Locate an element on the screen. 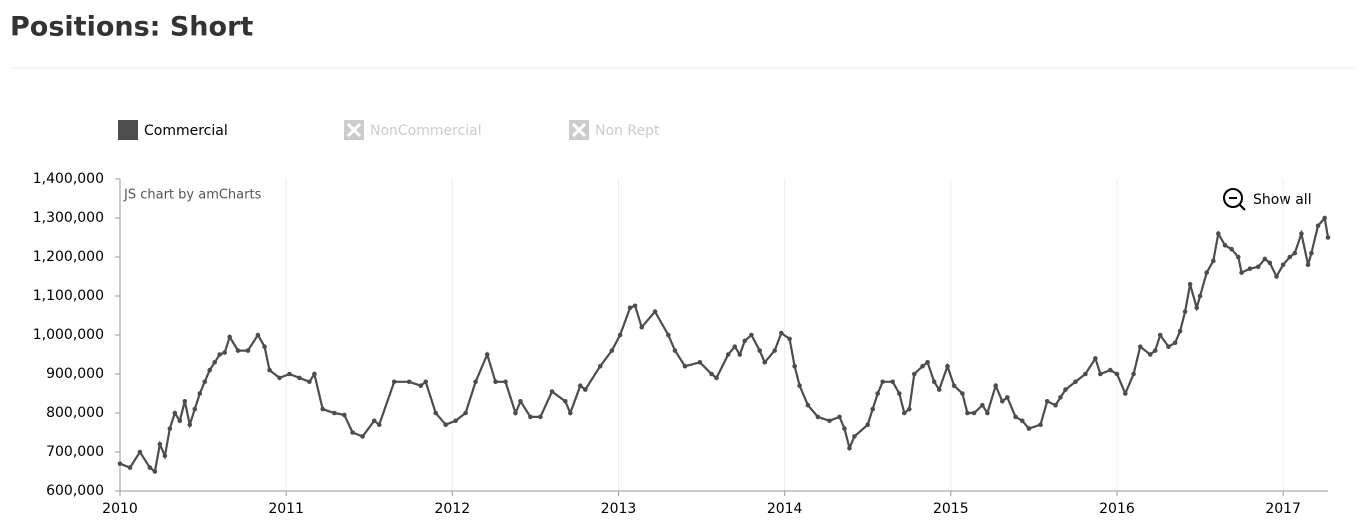 Image resolution: width=1360 pixels, height=527 pixels. zoom-label: Show all is located at coordinates (1282, 200).